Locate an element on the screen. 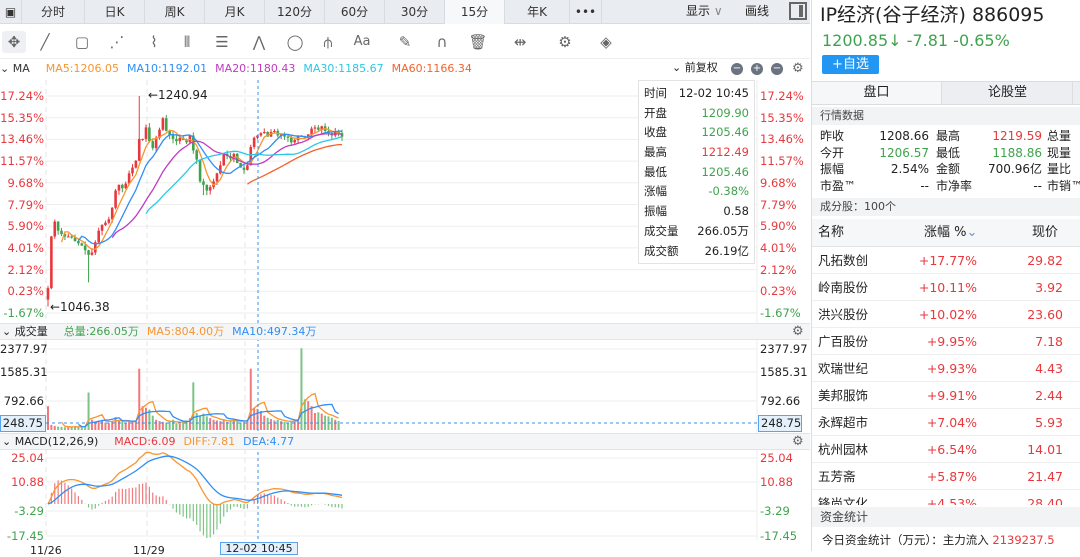 This screenshot has height=557, width=1080. adjust-dropdown: ⌄ 前复权 is located at coordinates (695, 67).